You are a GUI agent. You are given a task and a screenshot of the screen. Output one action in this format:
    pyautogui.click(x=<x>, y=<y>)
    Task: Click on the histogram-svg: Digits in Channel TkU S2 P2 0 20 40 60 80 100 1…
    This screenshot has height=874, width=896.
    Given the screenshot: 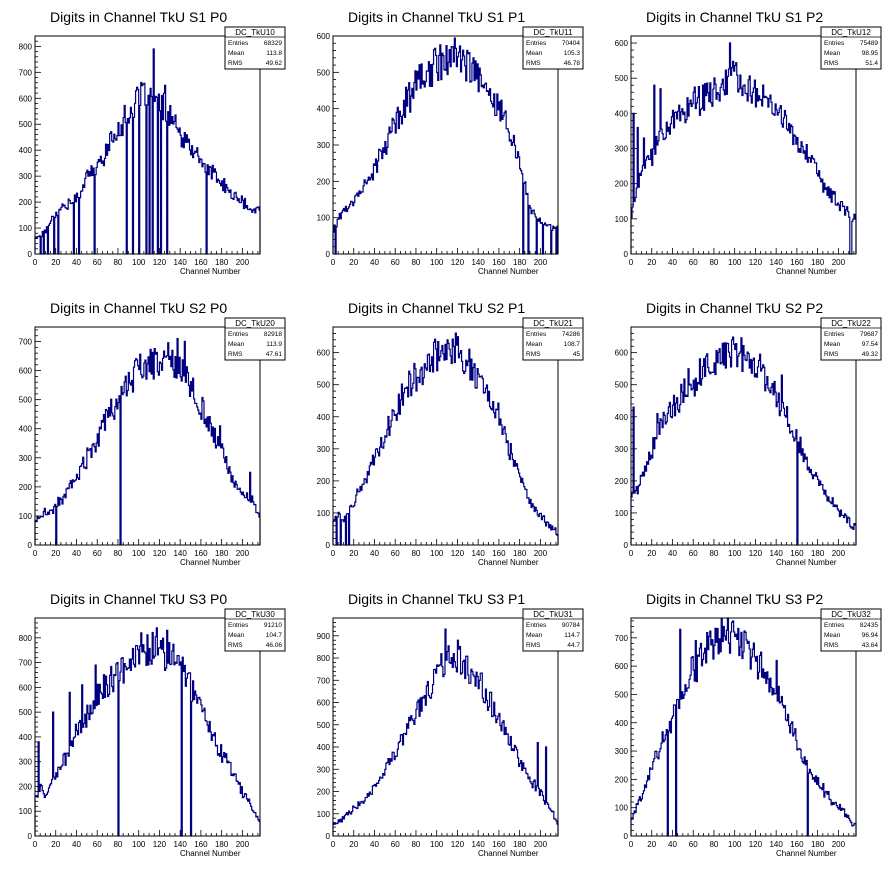 What is the action you would take?
    pyautogui.click(x=748, y=433)
    